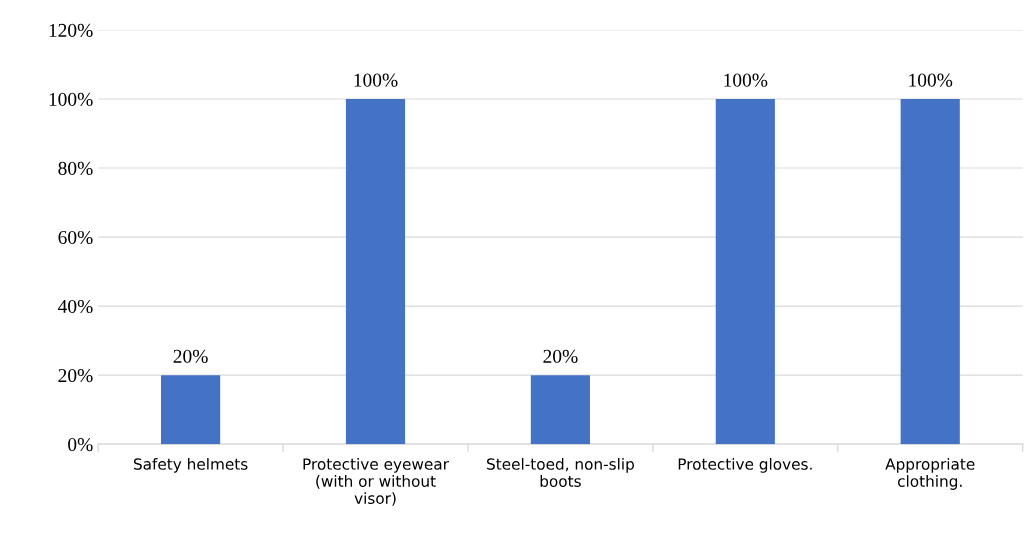 The height and width of the screenshot is (545, 1033). Describe the element at coordinates (71, 30) in the screenshot. I see `y-tick-label: 120%` at that location.